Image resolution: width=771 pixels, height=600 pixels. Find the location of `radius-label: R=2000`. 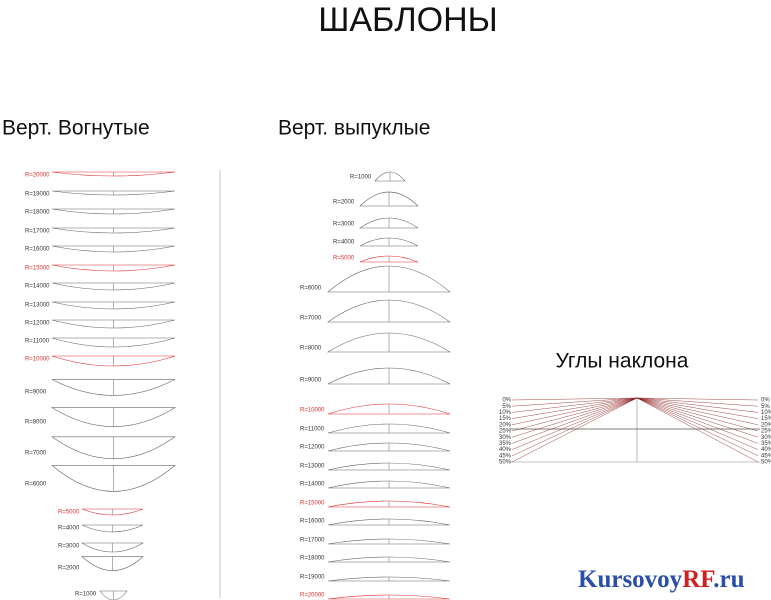

radius-label: R=2000 is located at coordinates (69, 569).